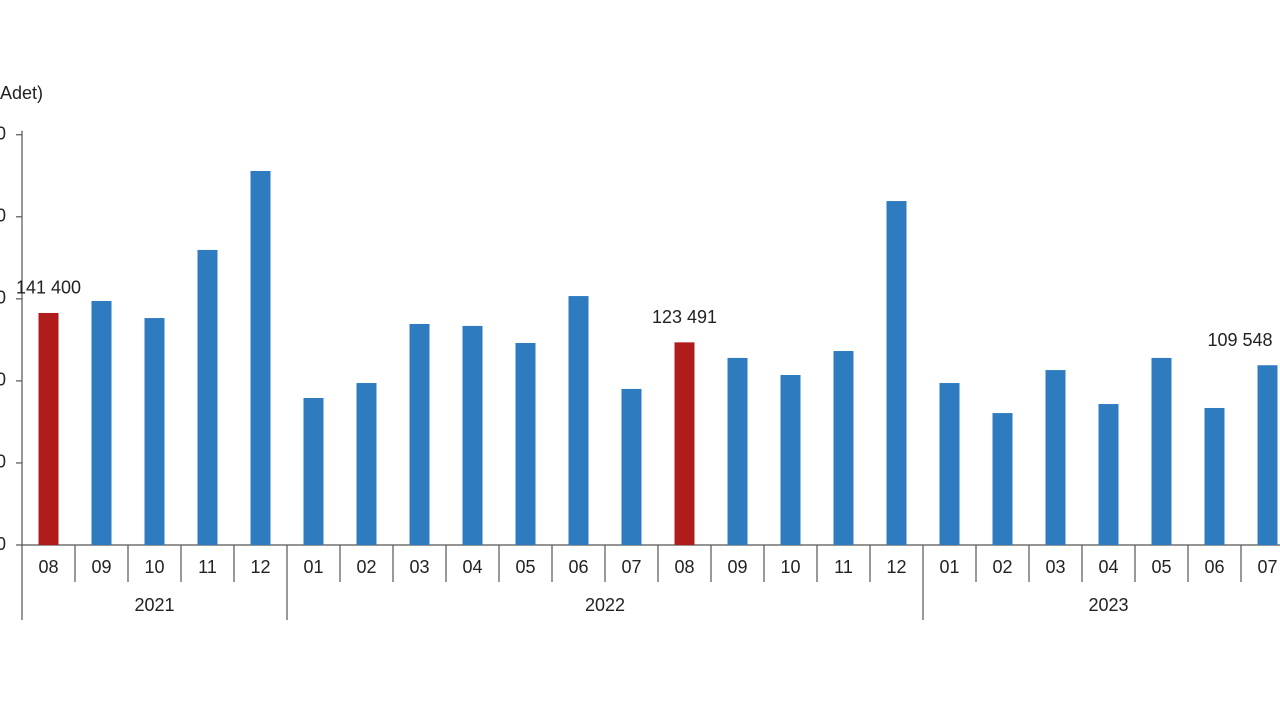  What do you see at coordinates (3, 134) in the screenshot?
I see `y-tick-label: 250 000` at bounding box center [3, 134].